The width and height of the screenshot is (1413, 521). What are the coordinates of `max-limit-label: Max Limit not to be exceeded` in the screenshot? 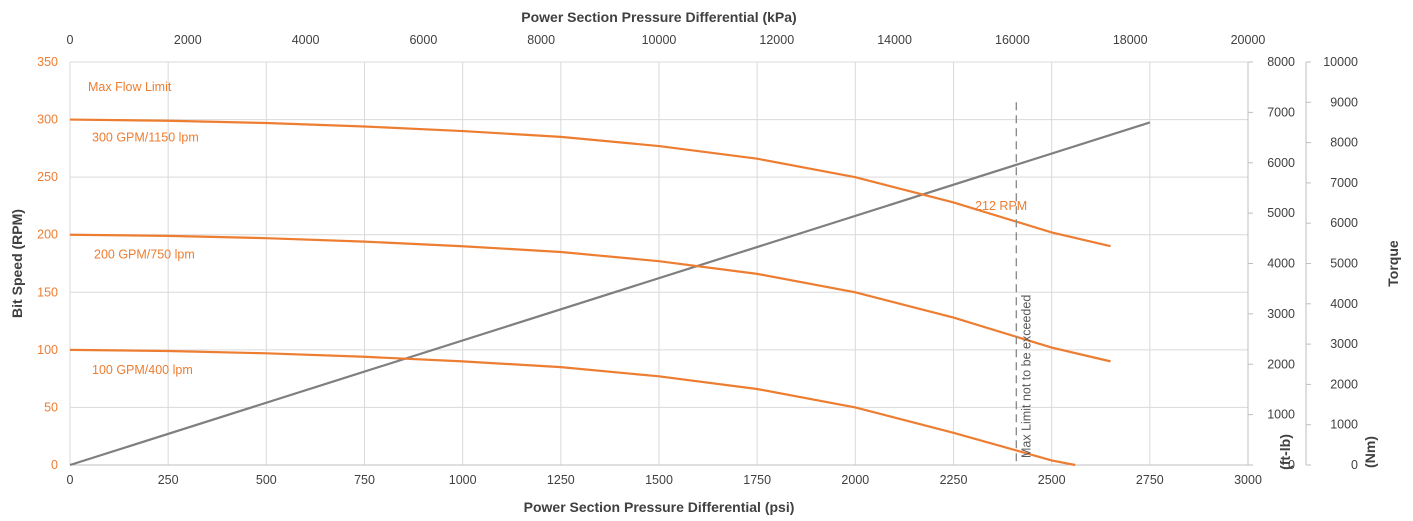 It's located at (1026, 376).